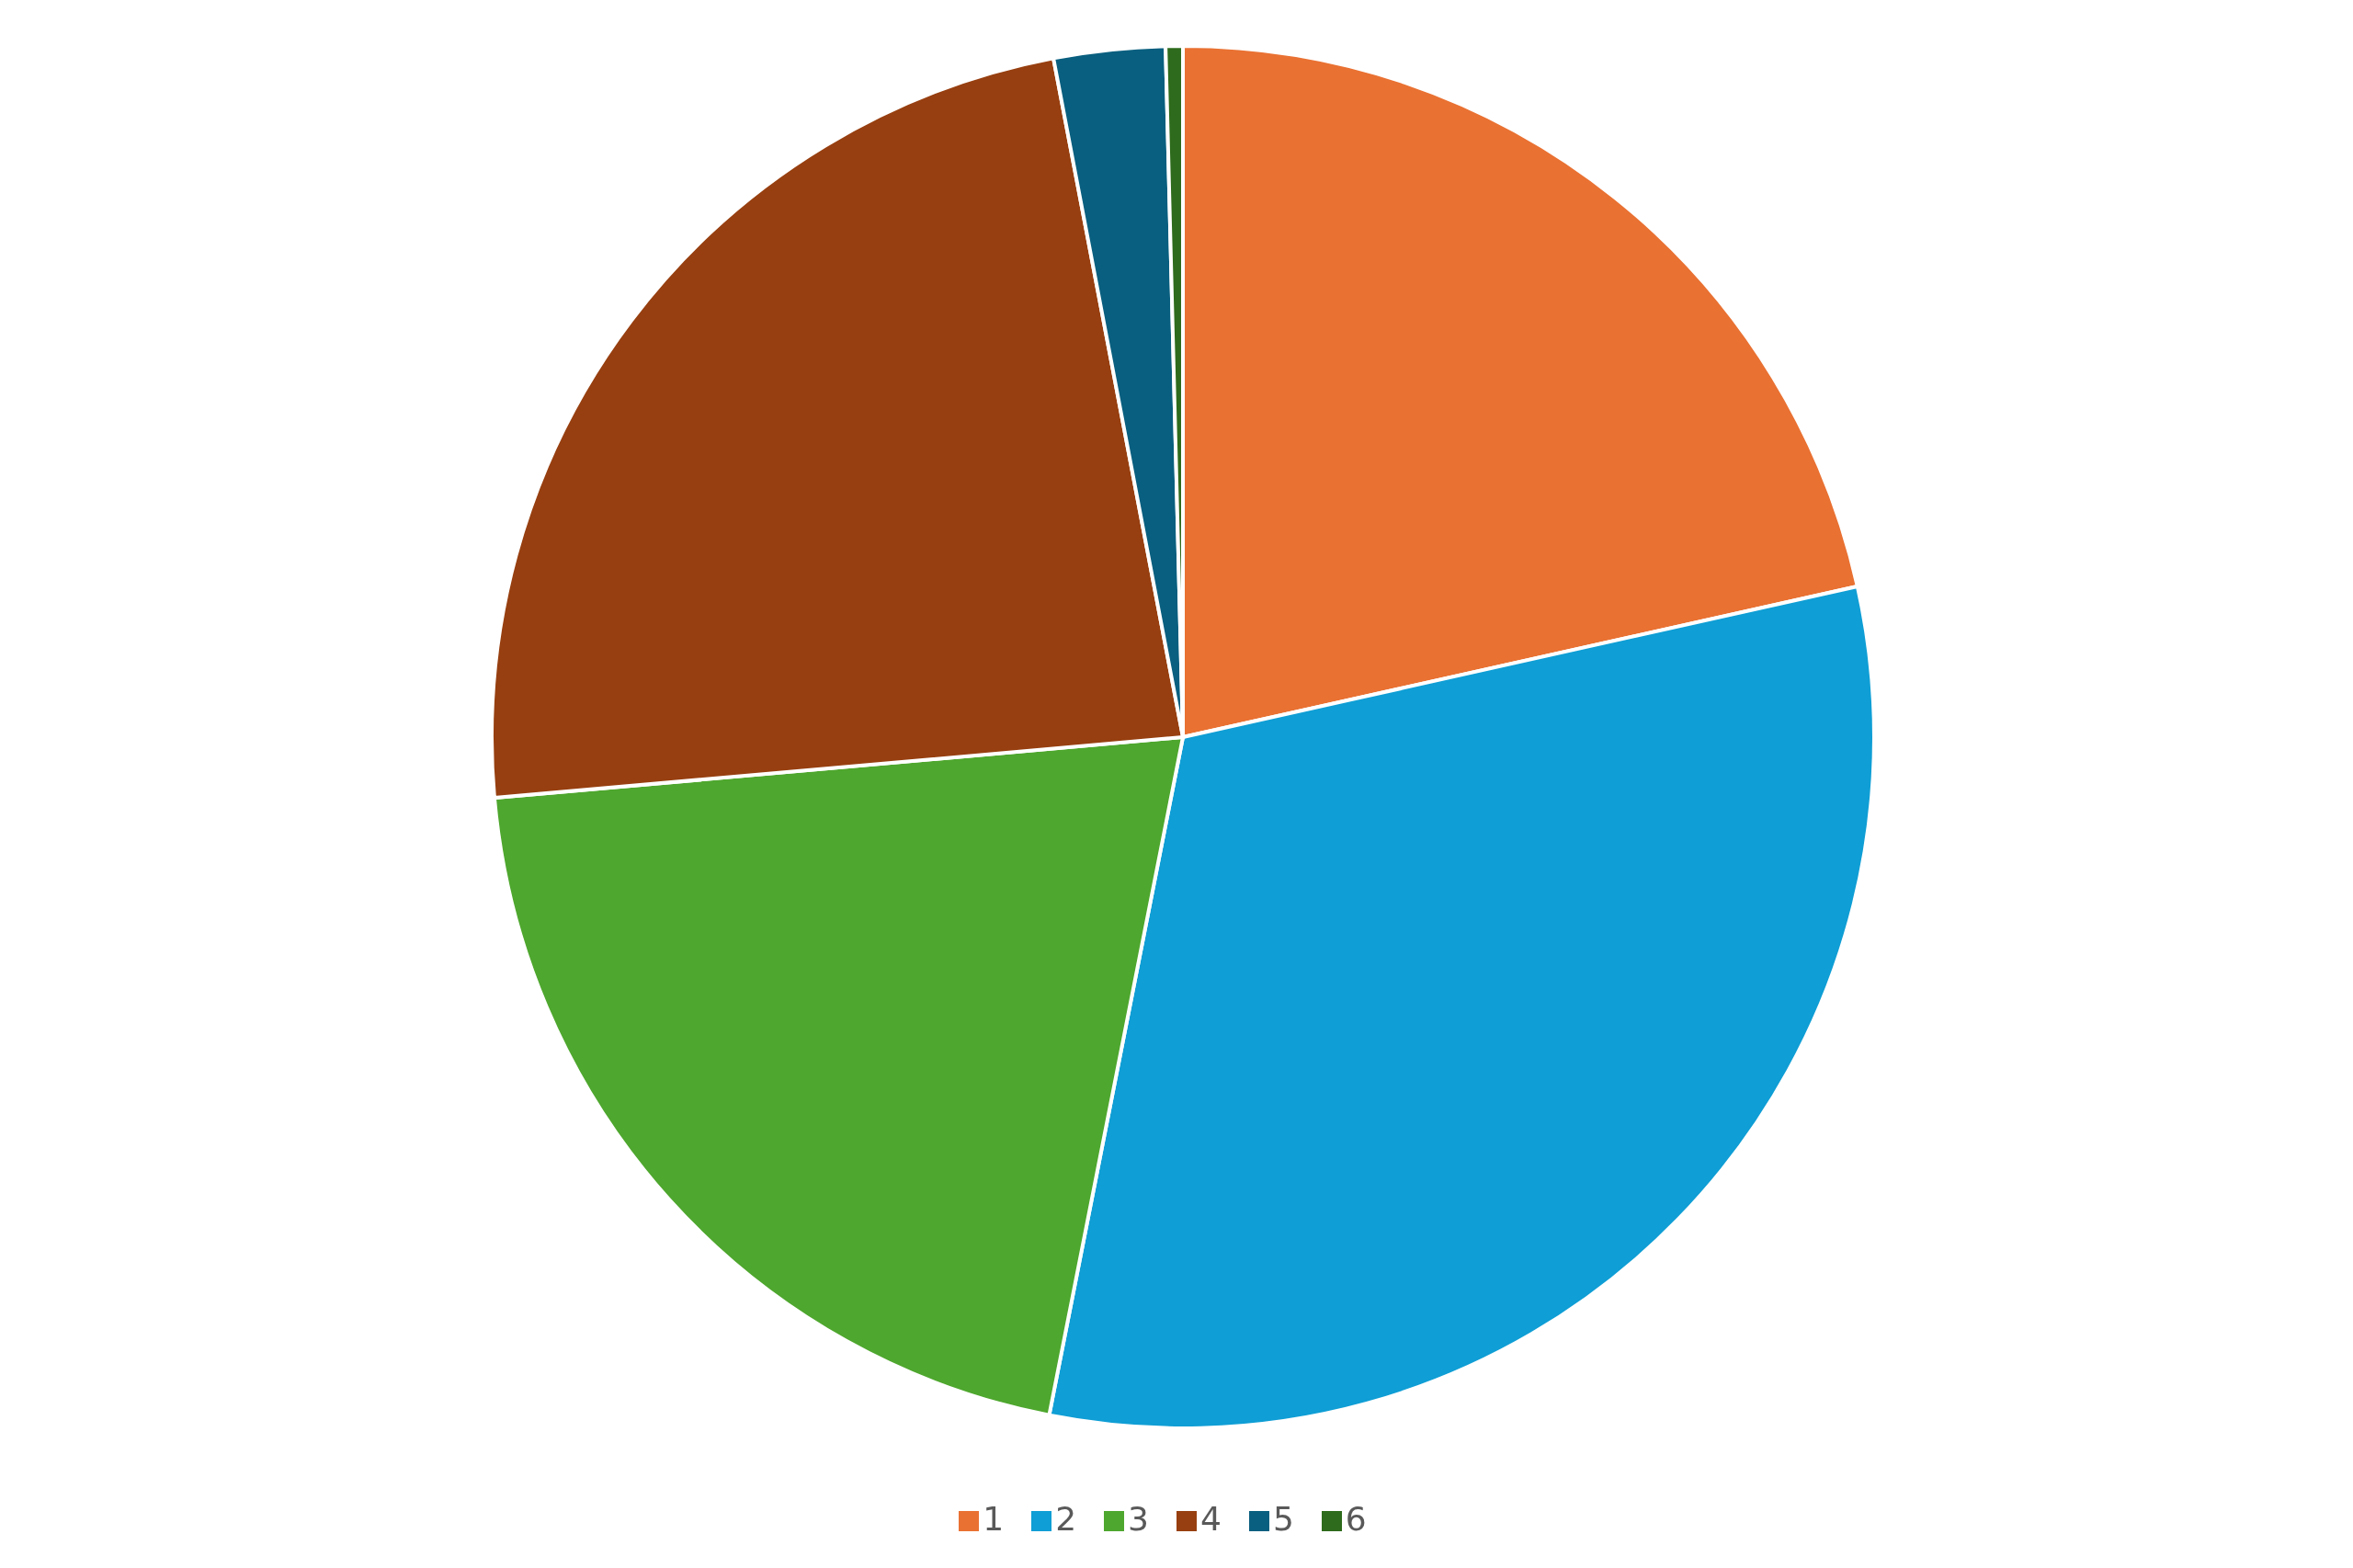 This screenshot has height=1568, width=2353. What do you see at coordinates (1066, 1519) in the screenshot?
I see `legend-label: 2` at bounding box center [1066, 1519].